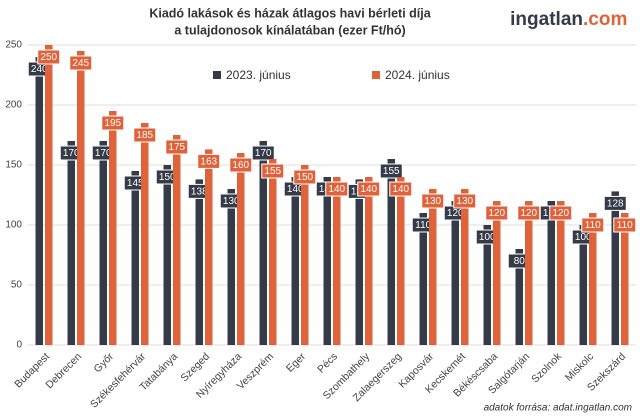 The width and height of the screenshot is (640, 417). Describe the element at coordinates (19, 345) in the screenshot. I see `y-tick-label: 0` at that location.